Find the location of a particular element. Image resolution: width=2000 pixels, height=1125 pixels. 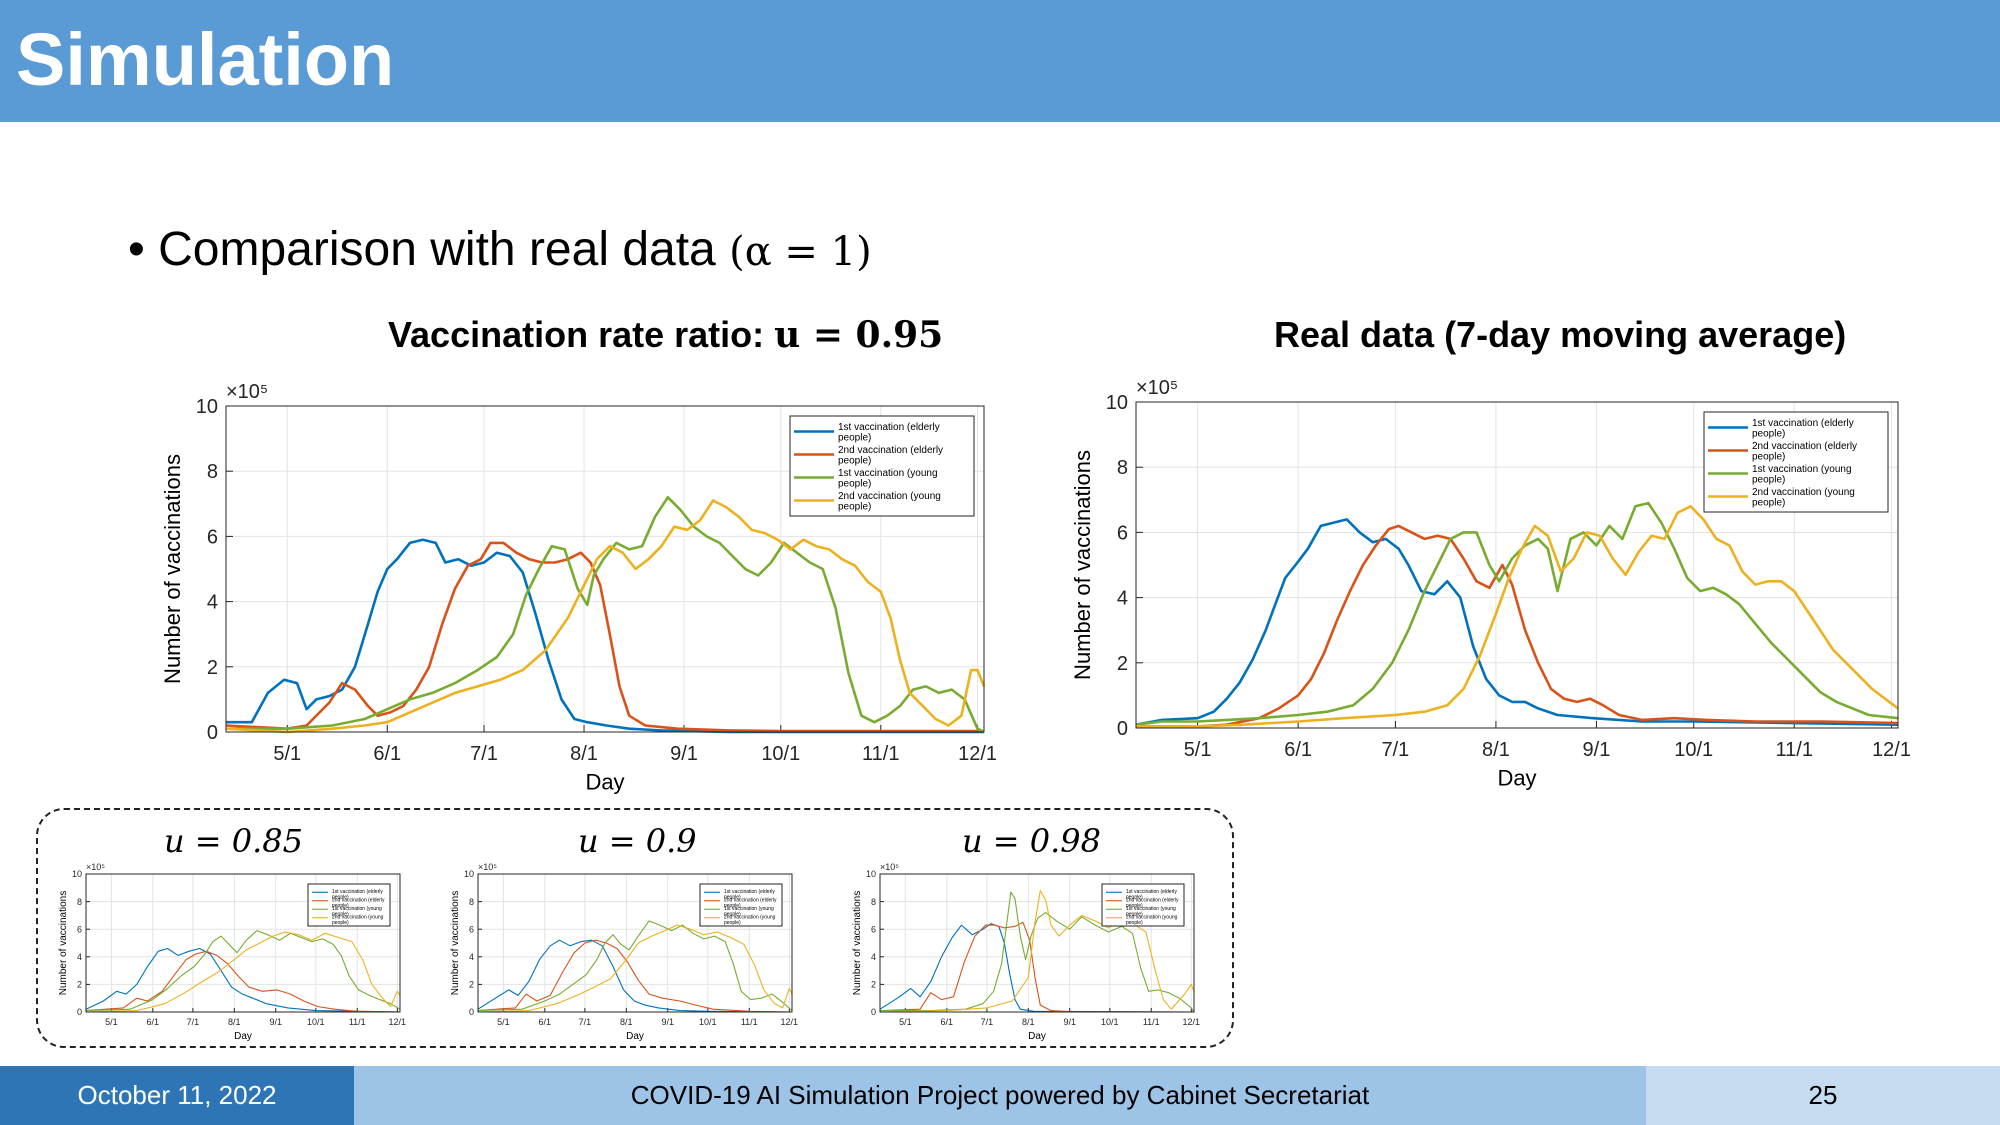

s09-xtick-label-5: 10/1 is located at coordinates (708, 1022).